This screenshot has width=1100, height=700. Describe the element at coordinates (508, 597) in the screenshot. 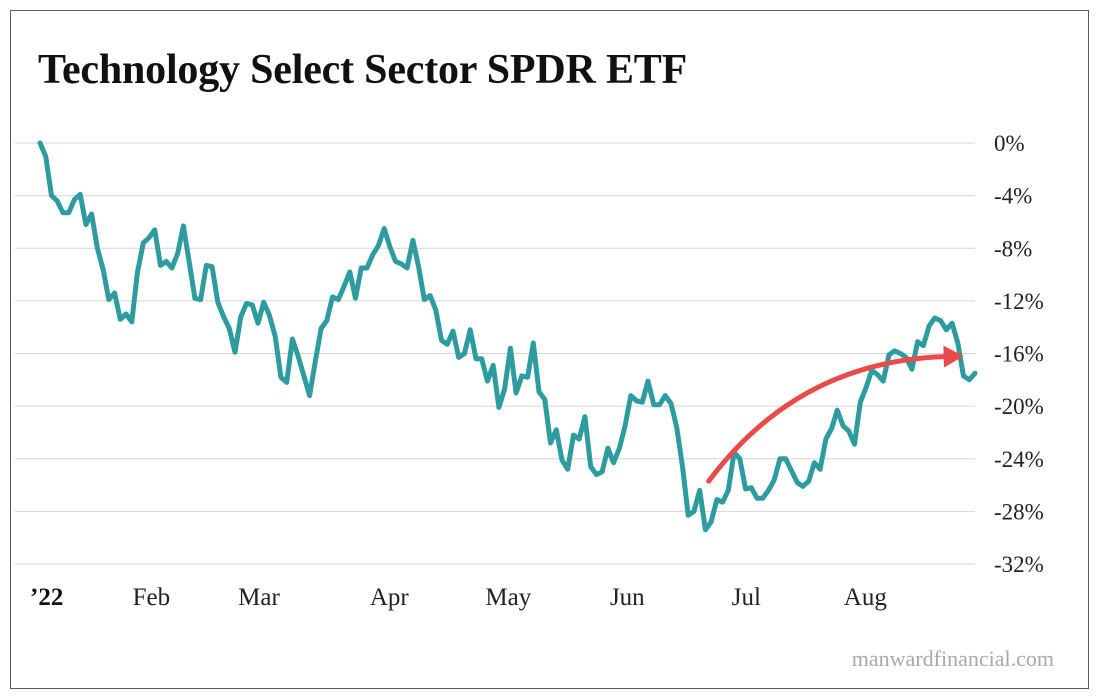

I see `x-tick-label: May` at that location.